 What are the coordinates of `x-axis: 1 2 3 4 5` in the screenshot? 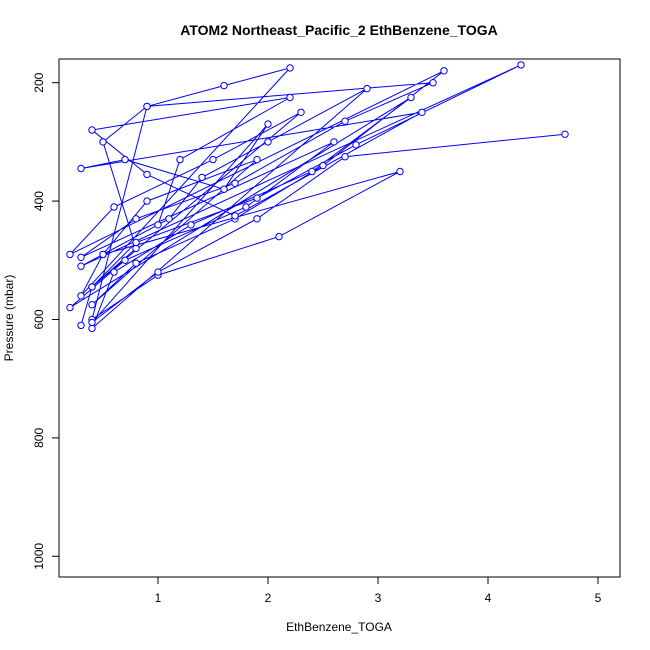 It's located at (378, 590).